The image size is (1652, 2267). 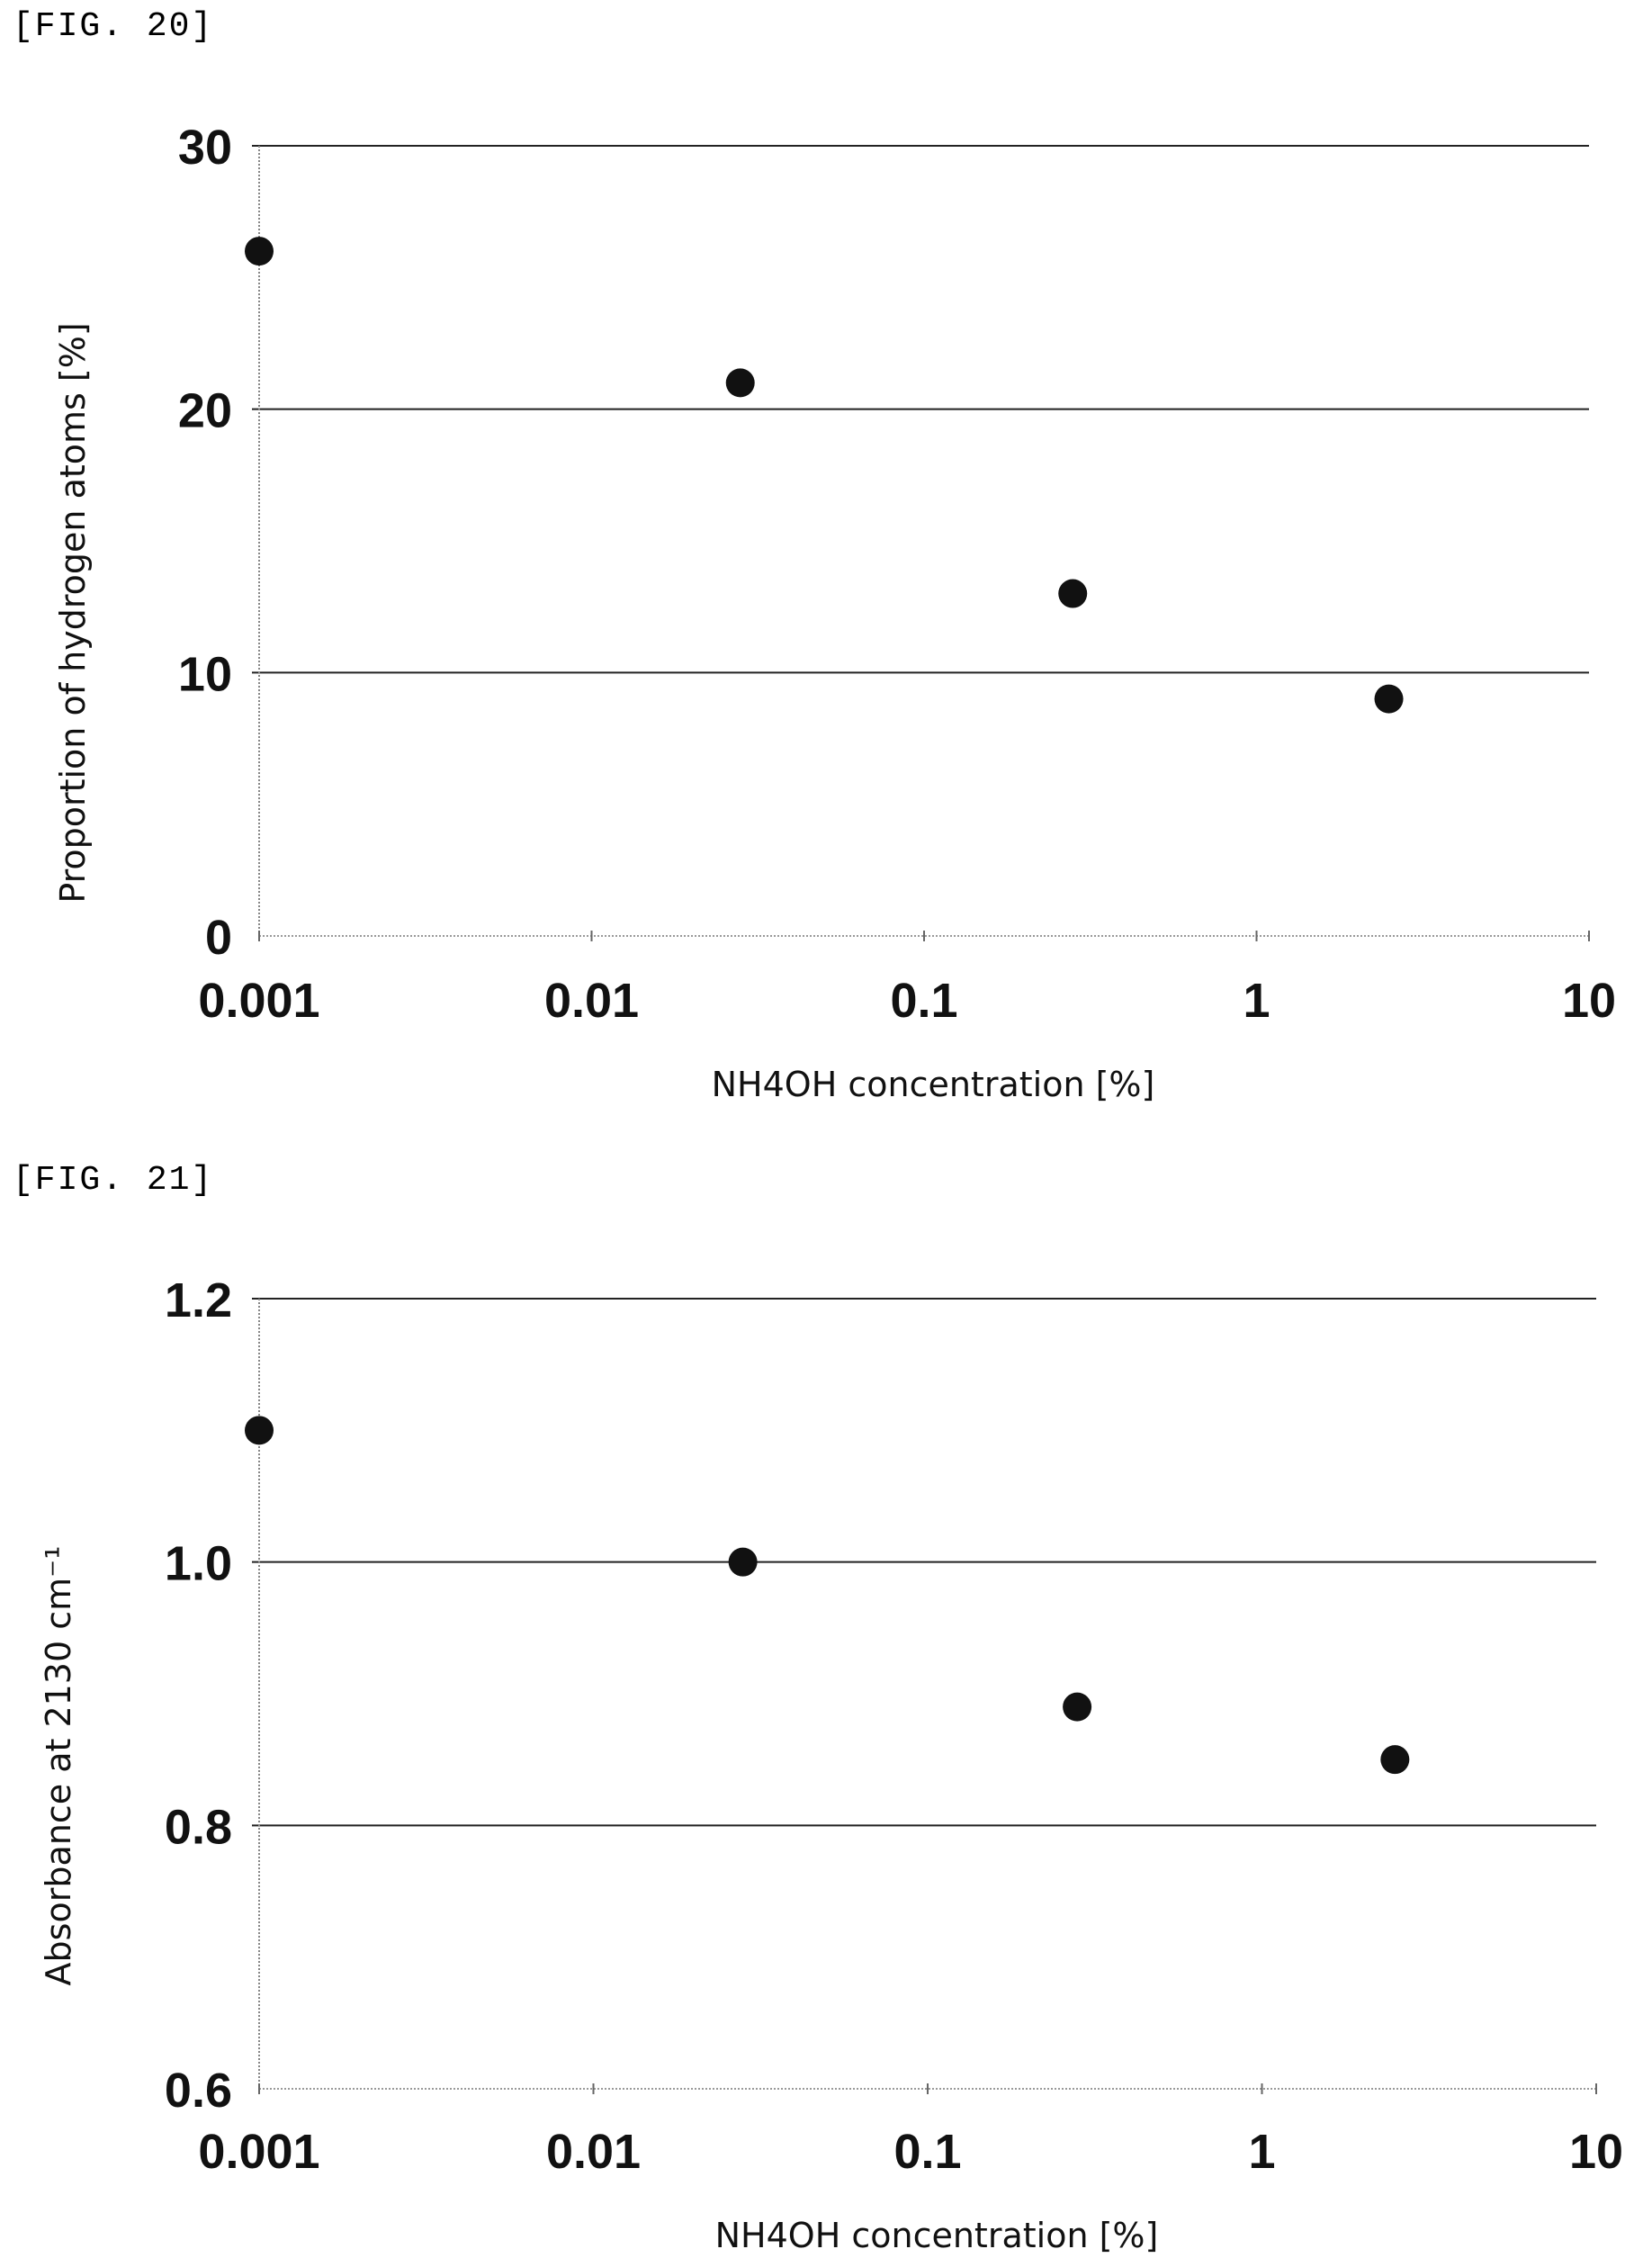 I want to click on y-tick-label: 1.2, so click(x=198, y=1300).